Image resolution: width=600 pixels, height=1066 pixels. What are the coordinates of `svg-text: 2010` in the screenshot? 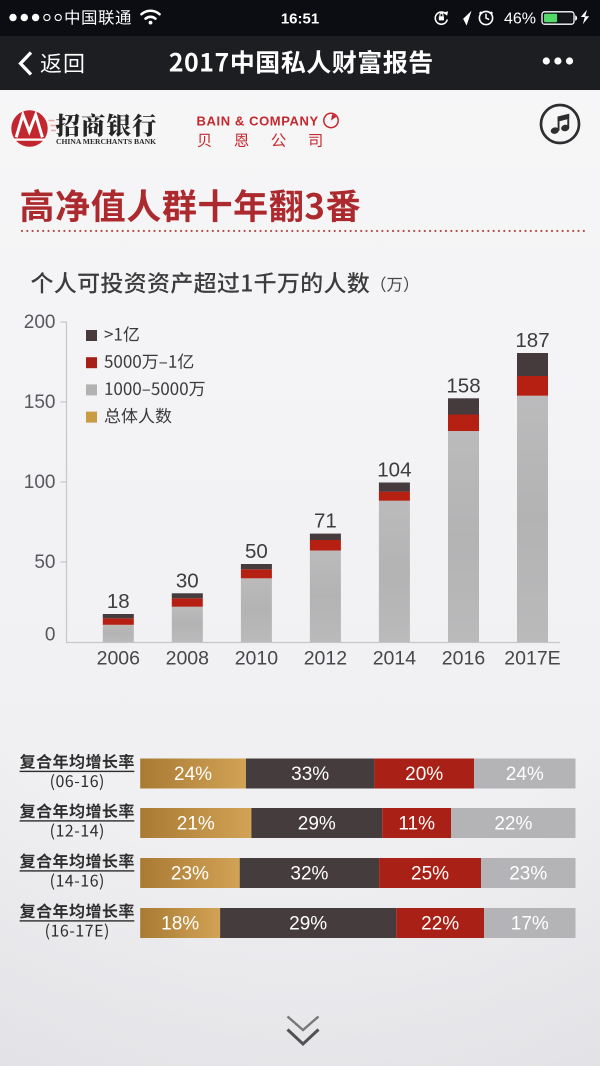 It's located at (257, 659).